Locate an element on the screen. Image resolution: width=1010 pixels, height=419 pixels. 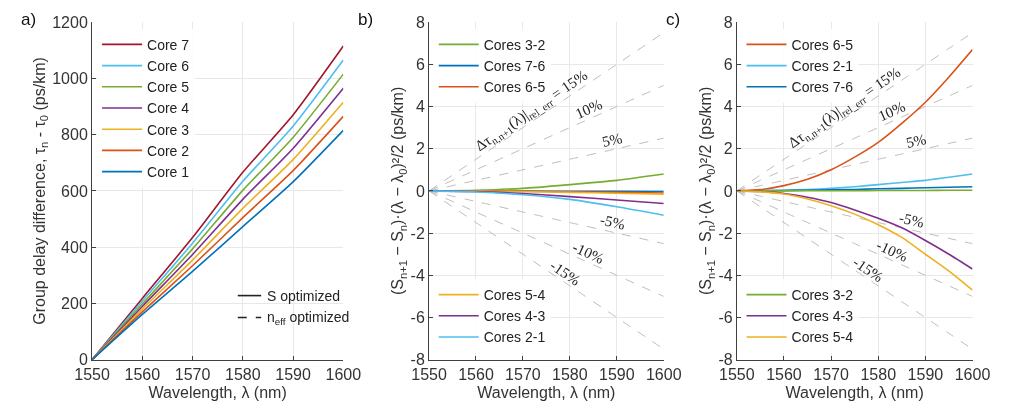
chart-title: c) is located at coordinates (673, 19).